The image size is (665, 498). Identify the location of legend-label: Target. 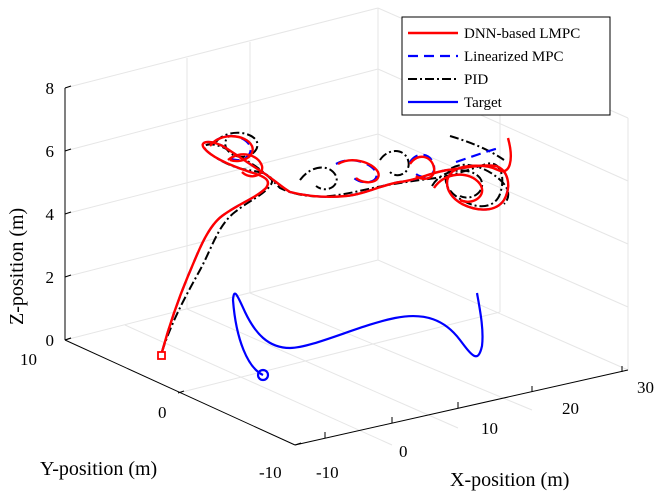
(483, 103).